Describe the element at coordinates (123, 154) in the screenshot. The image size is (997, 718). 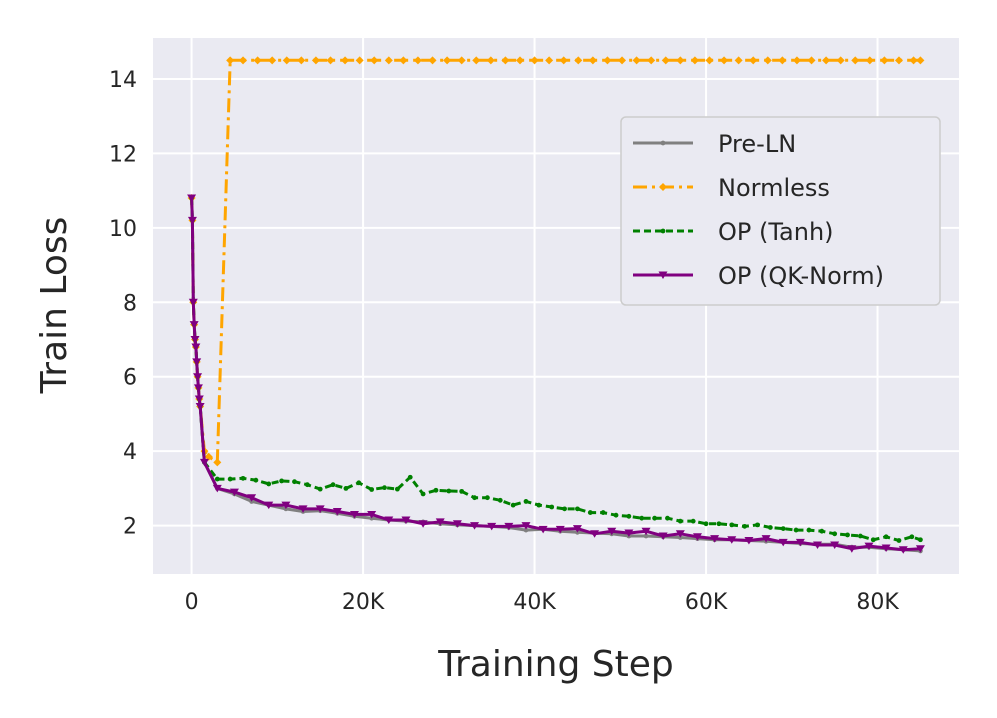
I see `y-tick-label: 12` at that location.